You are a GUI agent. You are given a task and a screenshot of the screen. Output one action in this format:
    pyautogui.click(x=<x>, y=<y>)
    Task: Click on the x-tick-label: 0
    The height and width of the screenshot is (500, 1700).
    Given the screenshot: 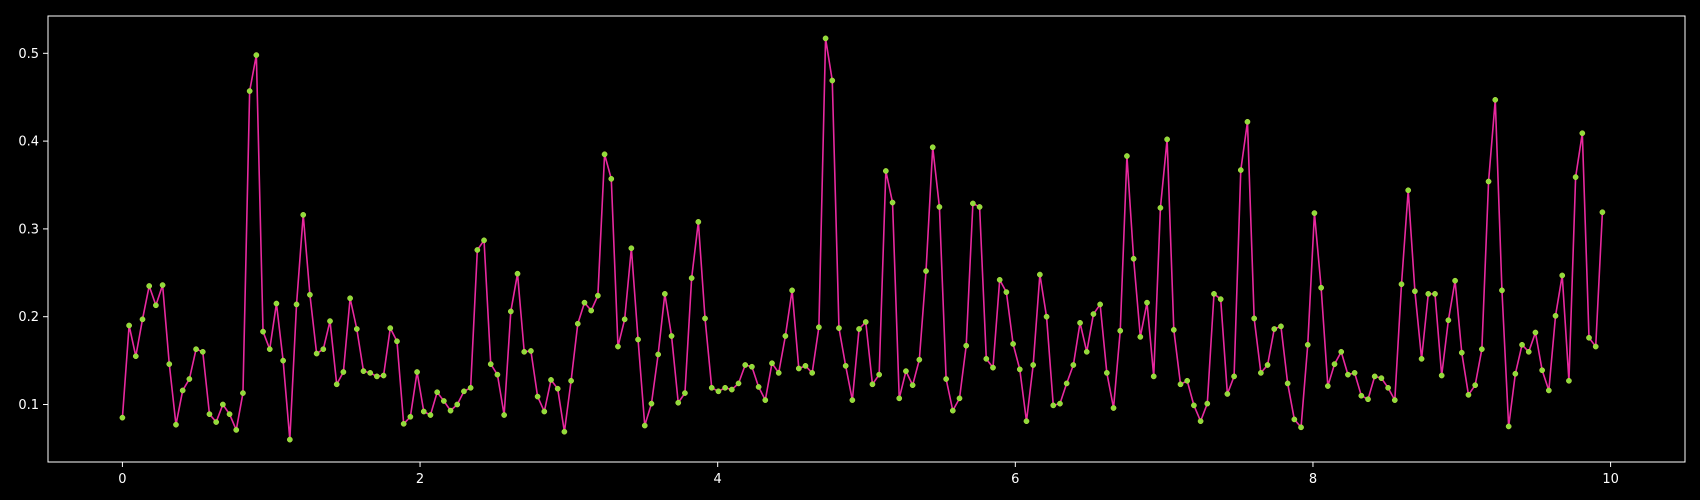 What is the action you would take?
    pyautogui.click(x=122, y=479)
    